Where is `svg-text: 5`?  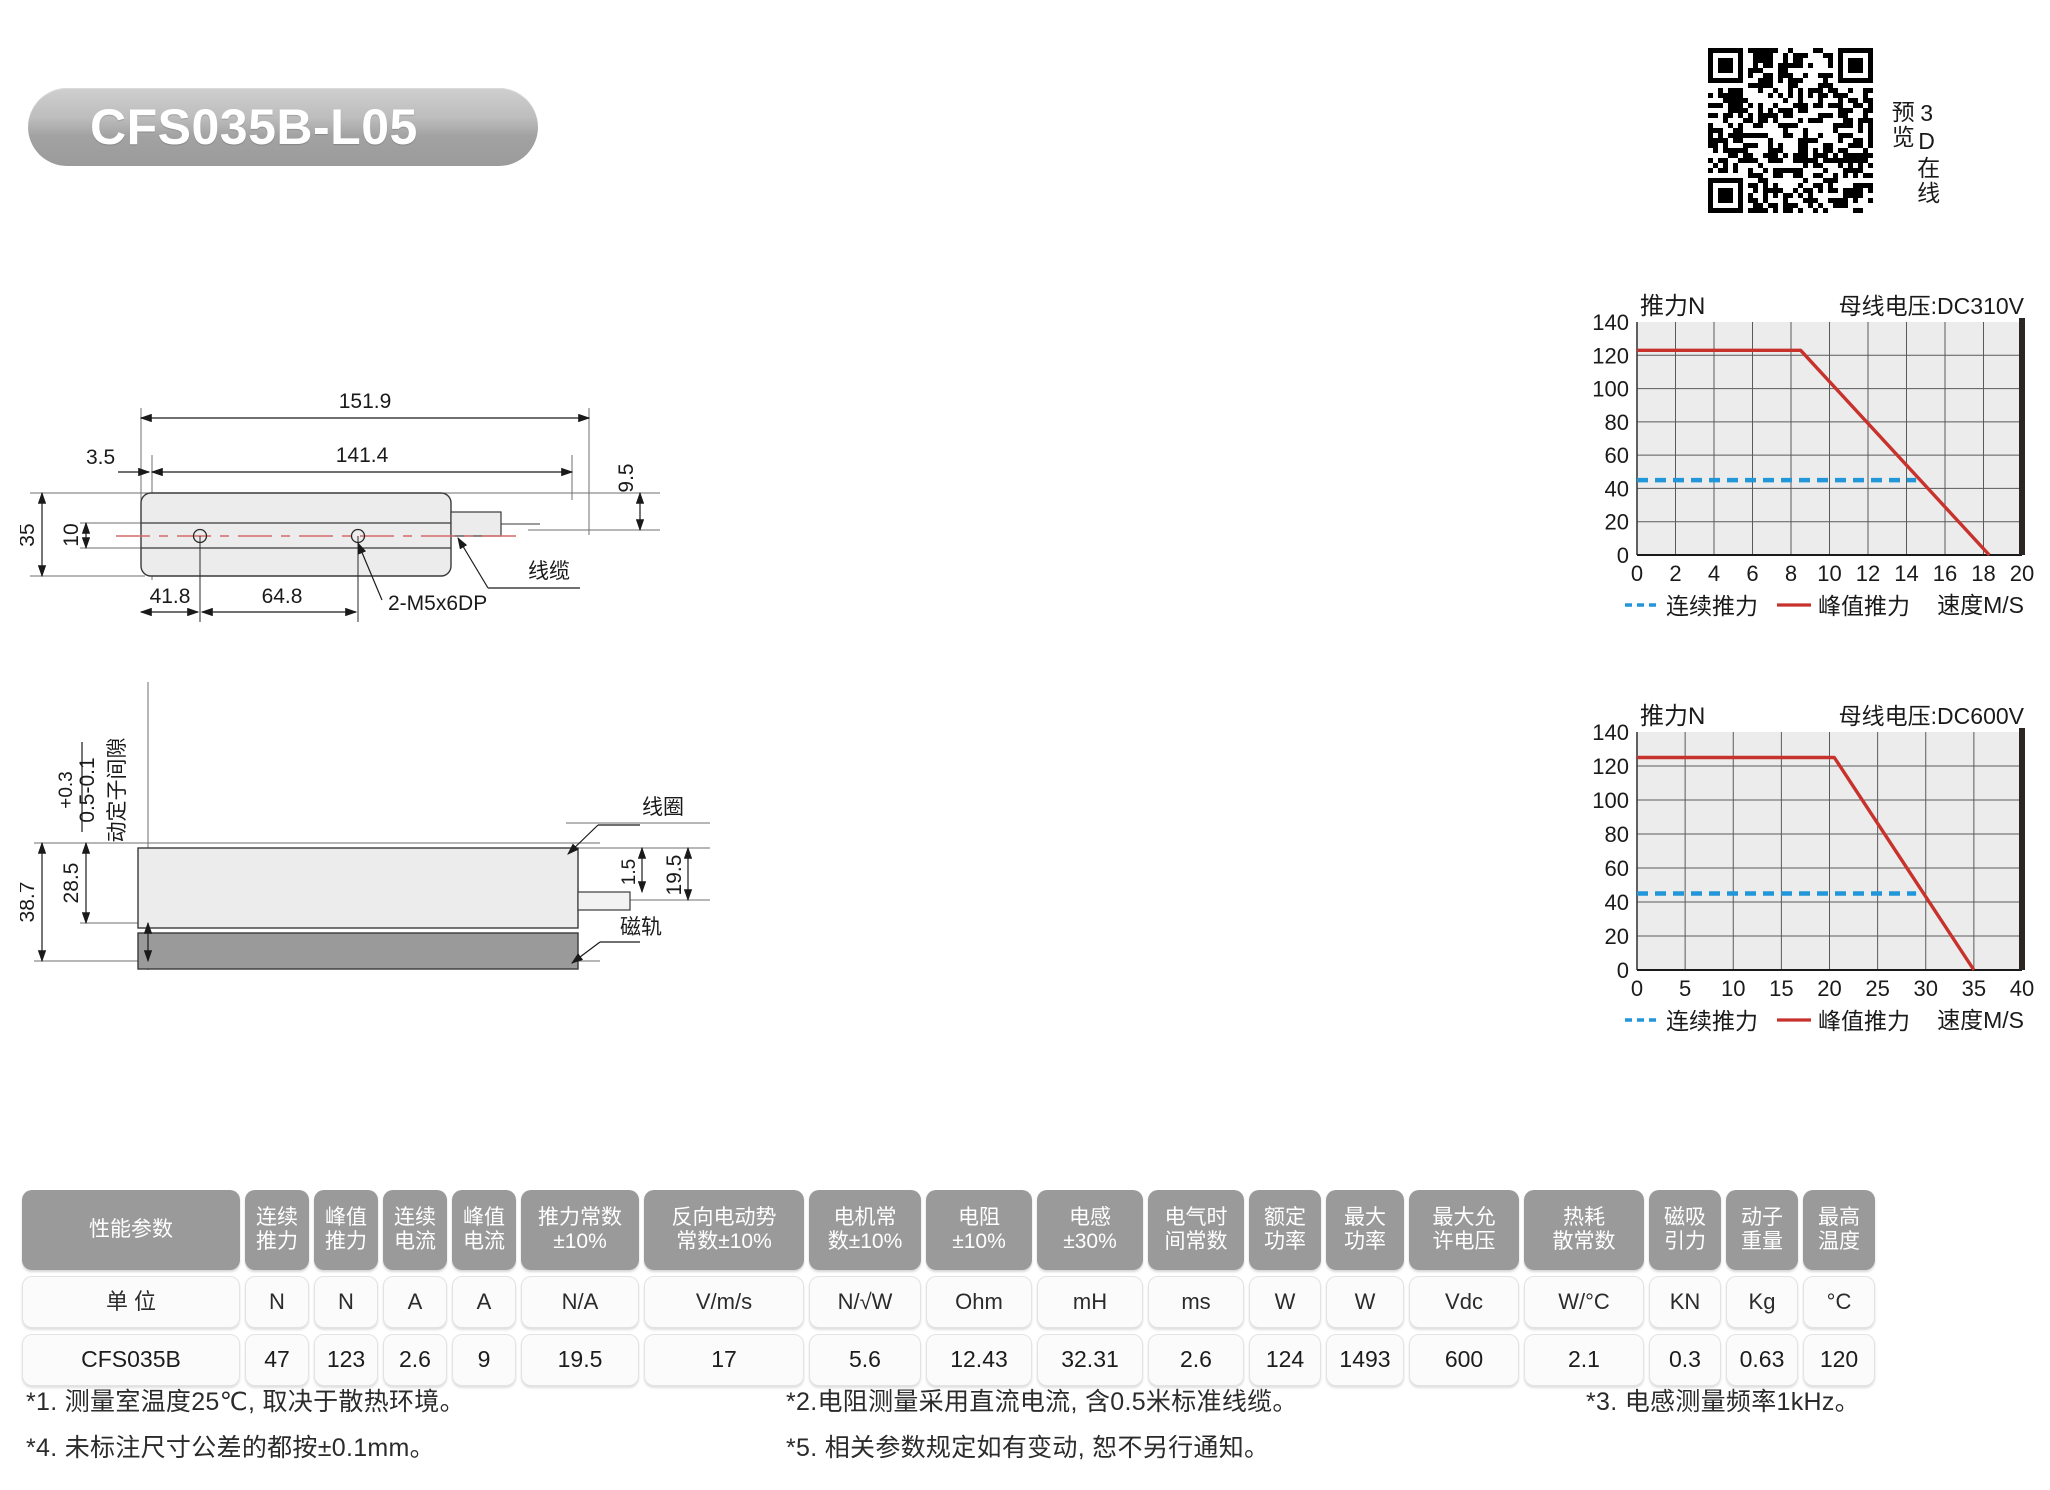 svg-text: 5 is located at coordinates (1685, 988).